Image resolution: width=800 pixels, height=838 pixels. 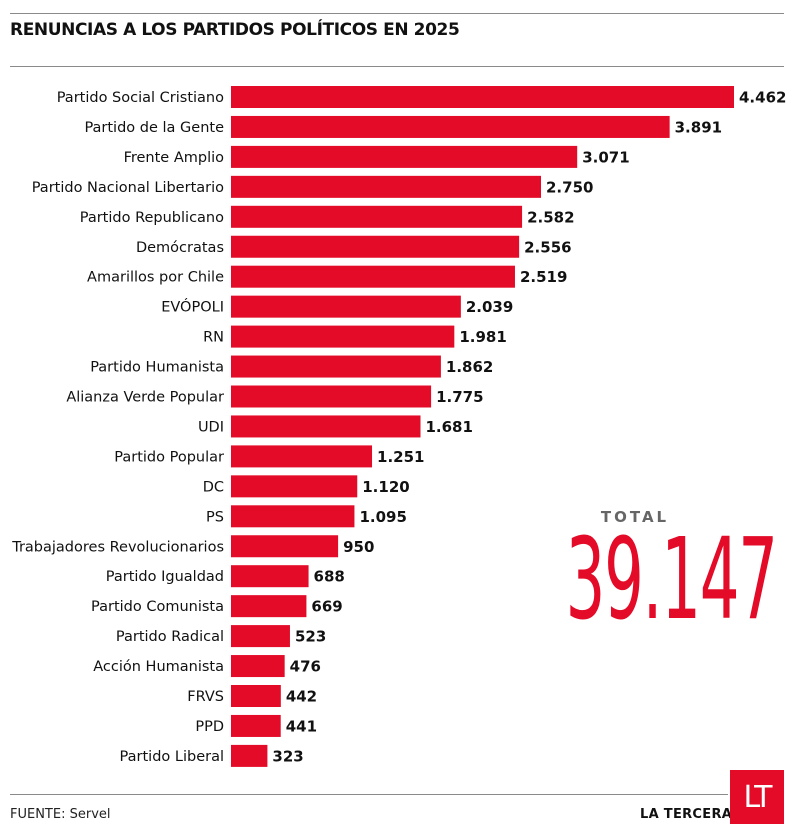 I want to click on value-label: 3.071, so click(x=605, y=157).